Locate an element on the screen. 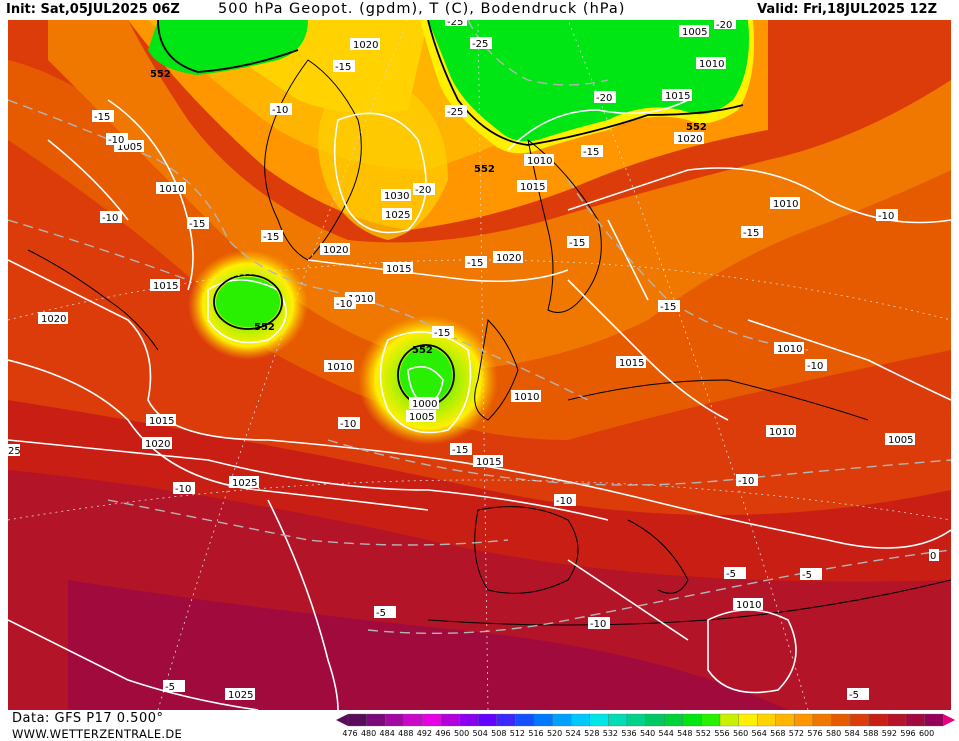 The width and height of the screenshot is (959, 741). website-credit: WWW.WETTERZENTRALE.DE is located at coordinates (97, 734).